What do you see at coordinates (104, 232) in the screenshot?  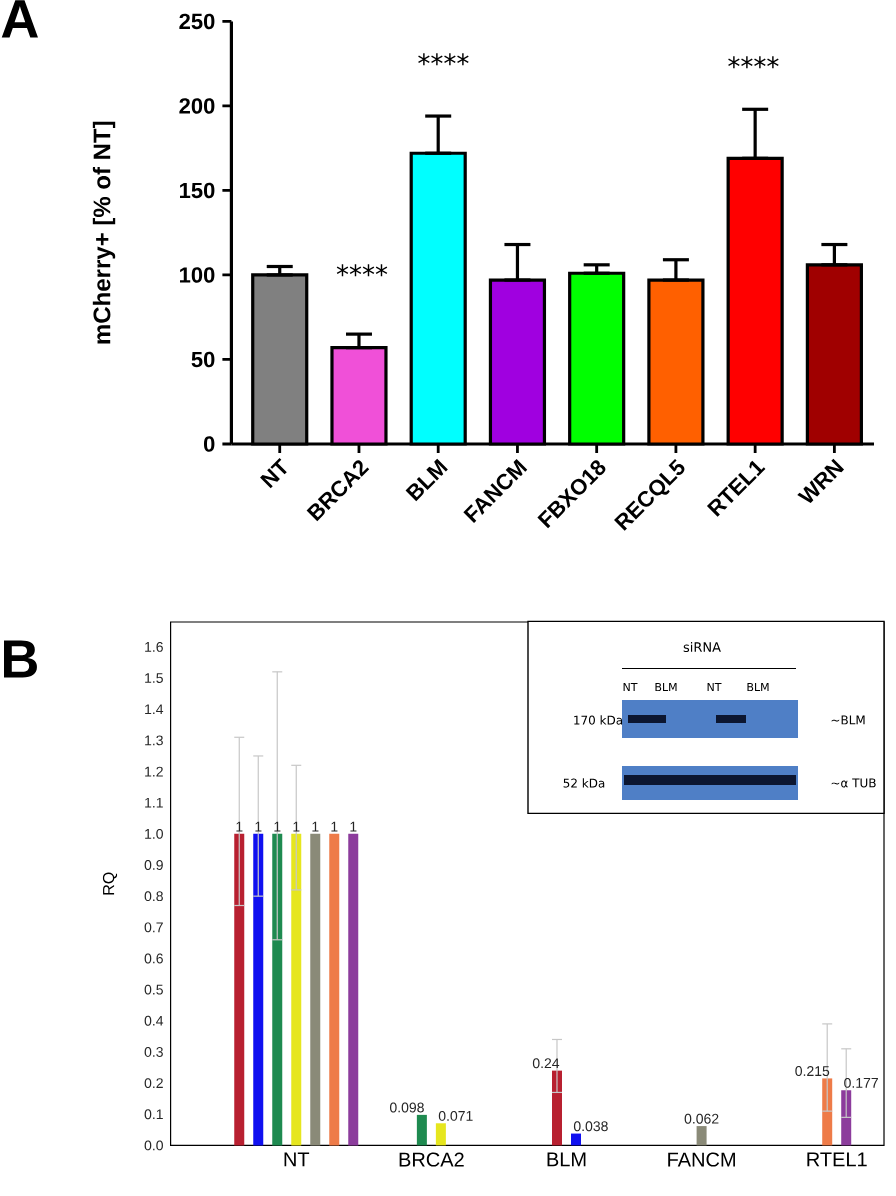 I see `y-axis-title: mCherry+ [% of NT]` at bounding box center [104, 232].